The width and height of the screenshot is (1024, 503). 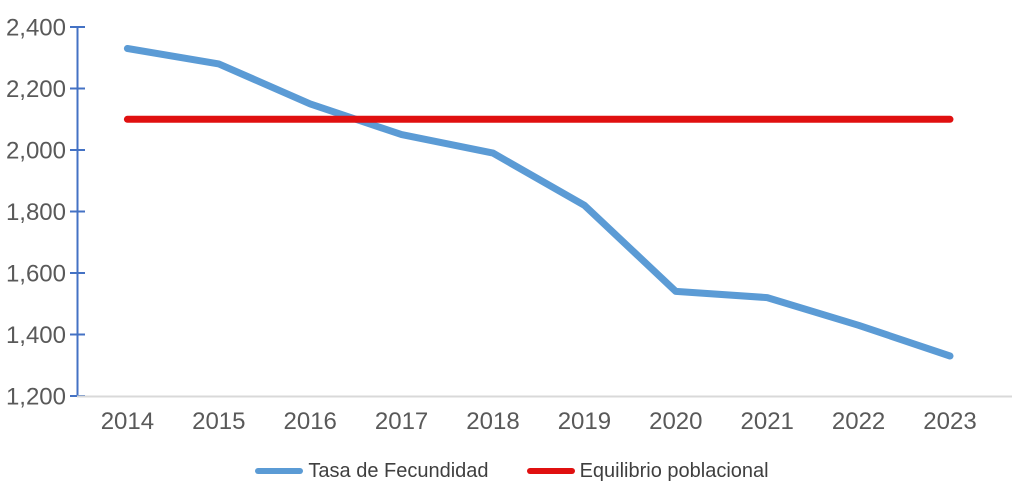 I want to click on x-axis-tick-label: 2021, so click(x=767, y=421).